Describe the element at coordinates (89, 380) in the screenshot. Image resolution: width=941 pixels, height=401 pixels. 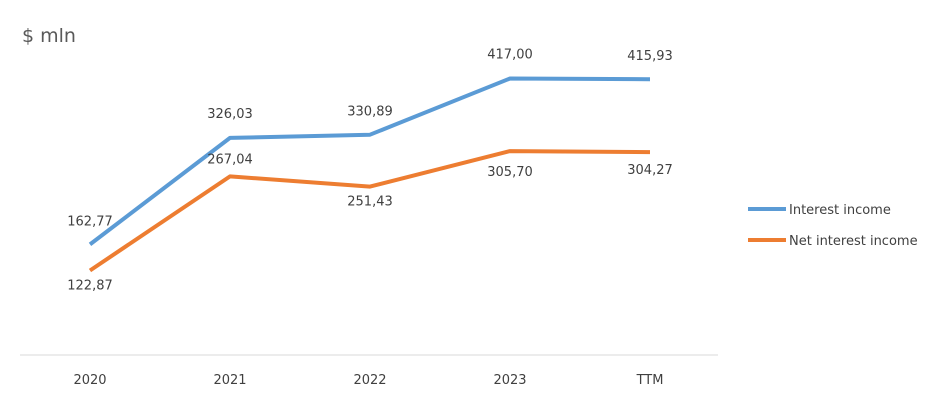
I see `x-tick-label-0: 2020` at that location.